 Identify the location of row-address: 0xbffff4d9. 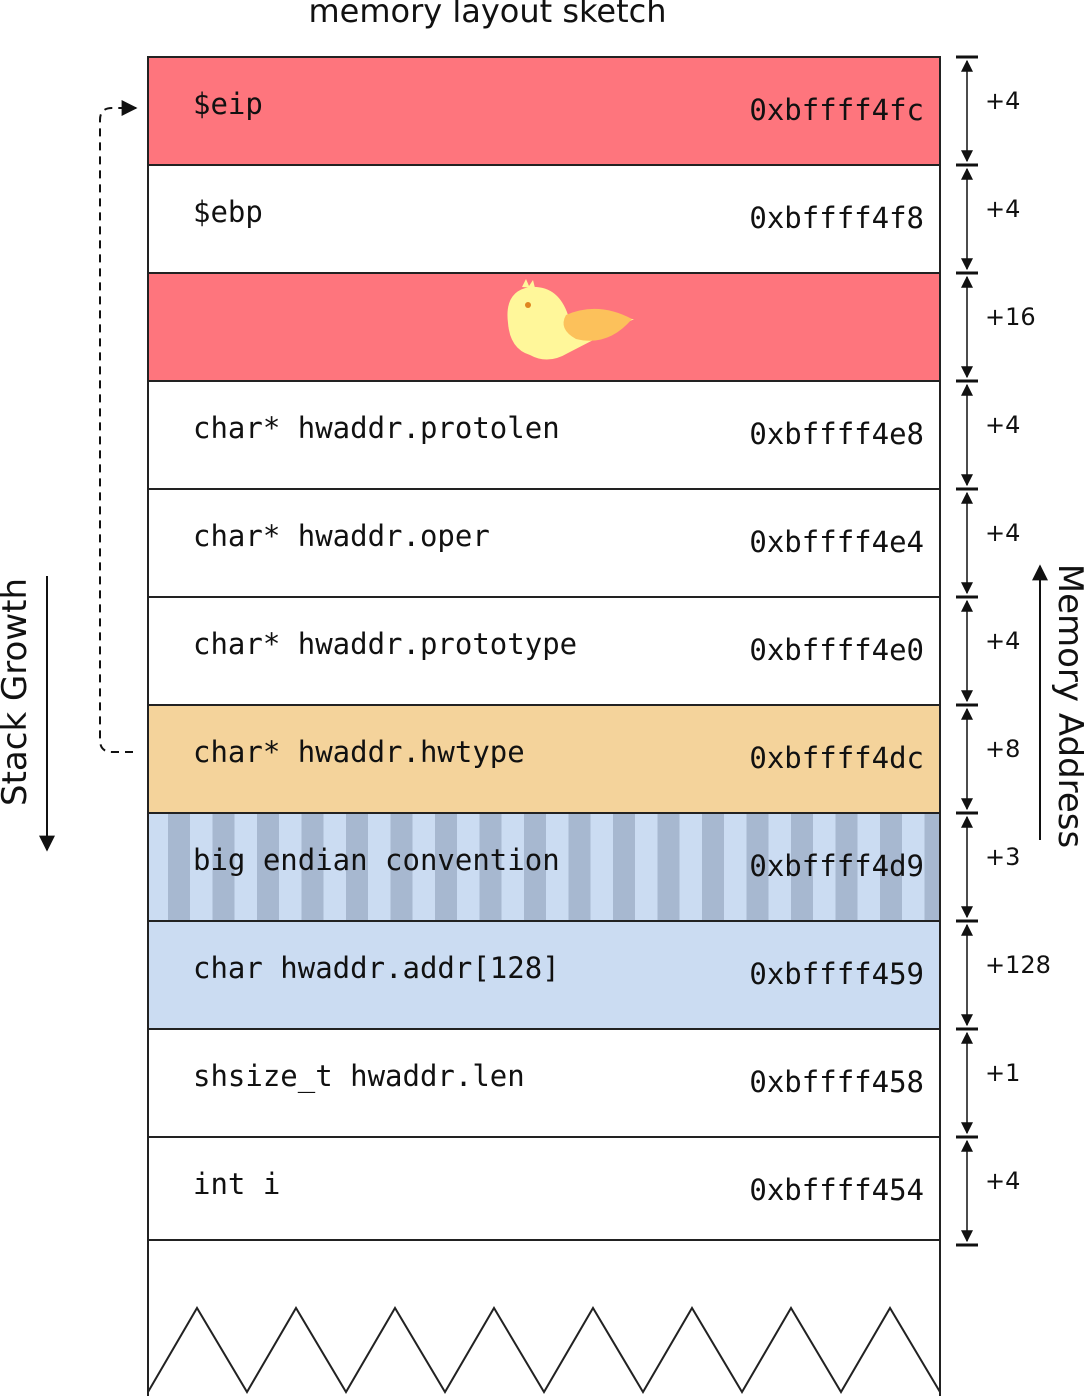
(836, 866).